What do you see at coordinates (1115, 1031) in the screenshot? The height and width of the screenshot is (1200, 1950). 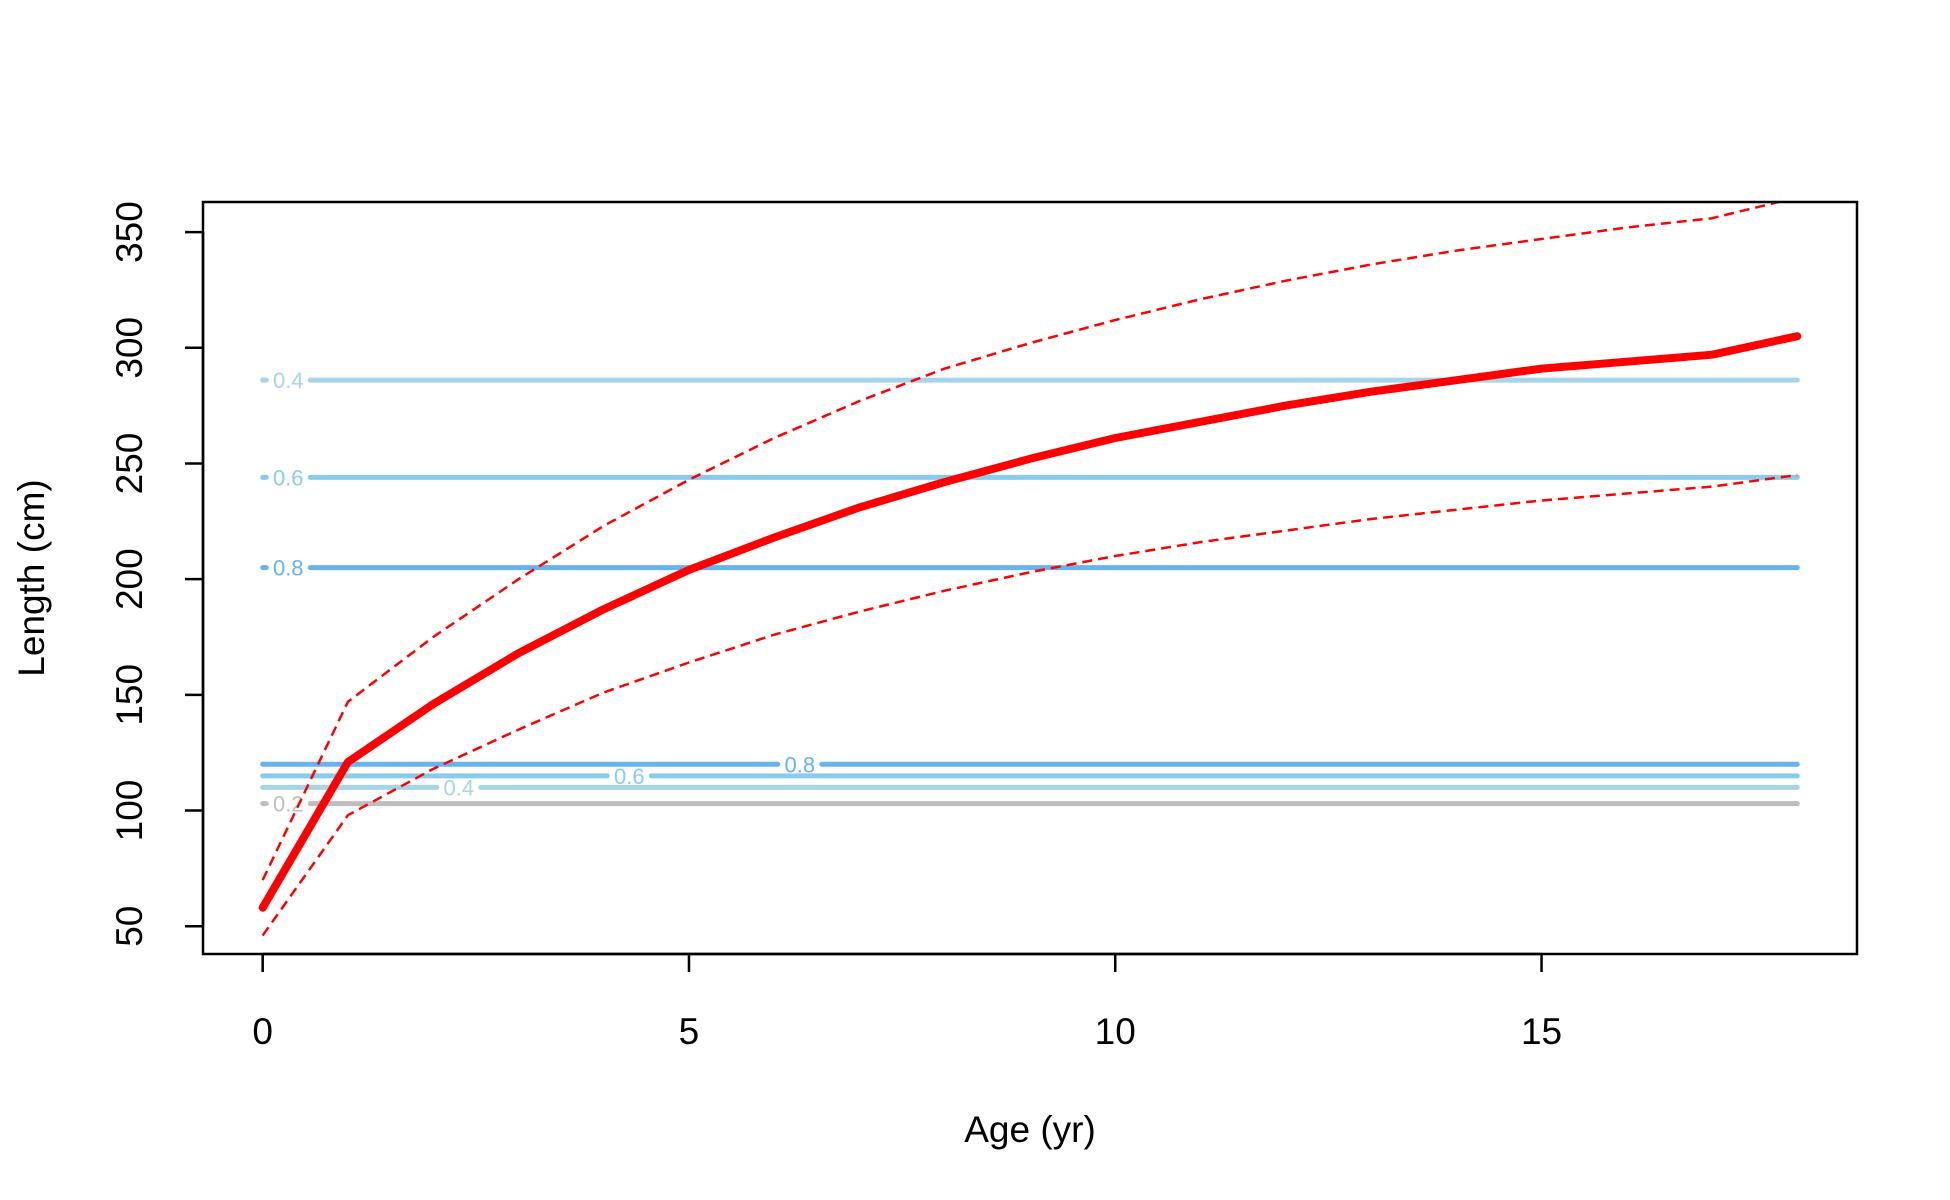 I see `x-tick-label: 10` at bounding box center [1115, 1031].